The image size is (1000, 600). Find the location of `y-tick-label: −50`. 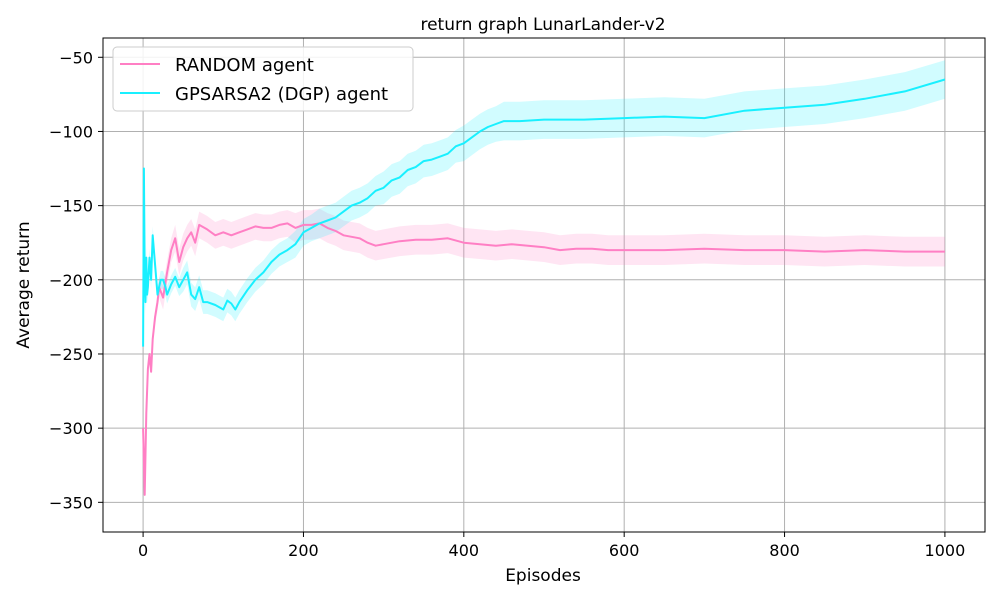

y-tick-label: −50 is located at coordinates (76, 57).